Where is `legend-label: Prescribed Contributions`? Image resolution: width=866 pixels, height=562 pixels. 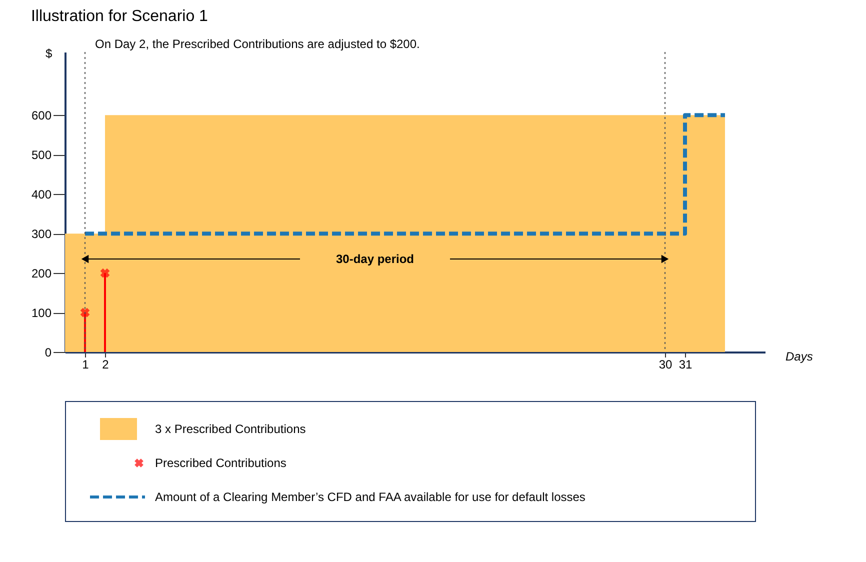 legend-label: Prescribed Contributions is located at coordinates (220, 463).